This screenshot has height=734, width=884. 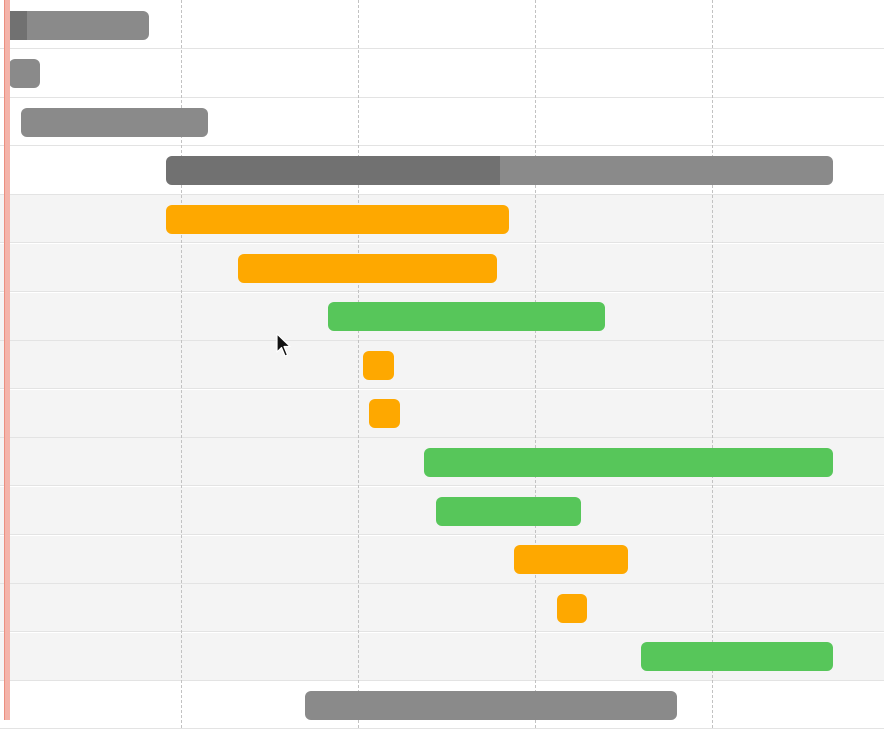 What do you see at coordinates (442, 728) in the screenshot?
I see `bottom-divider` at bounding box center [442, 728].